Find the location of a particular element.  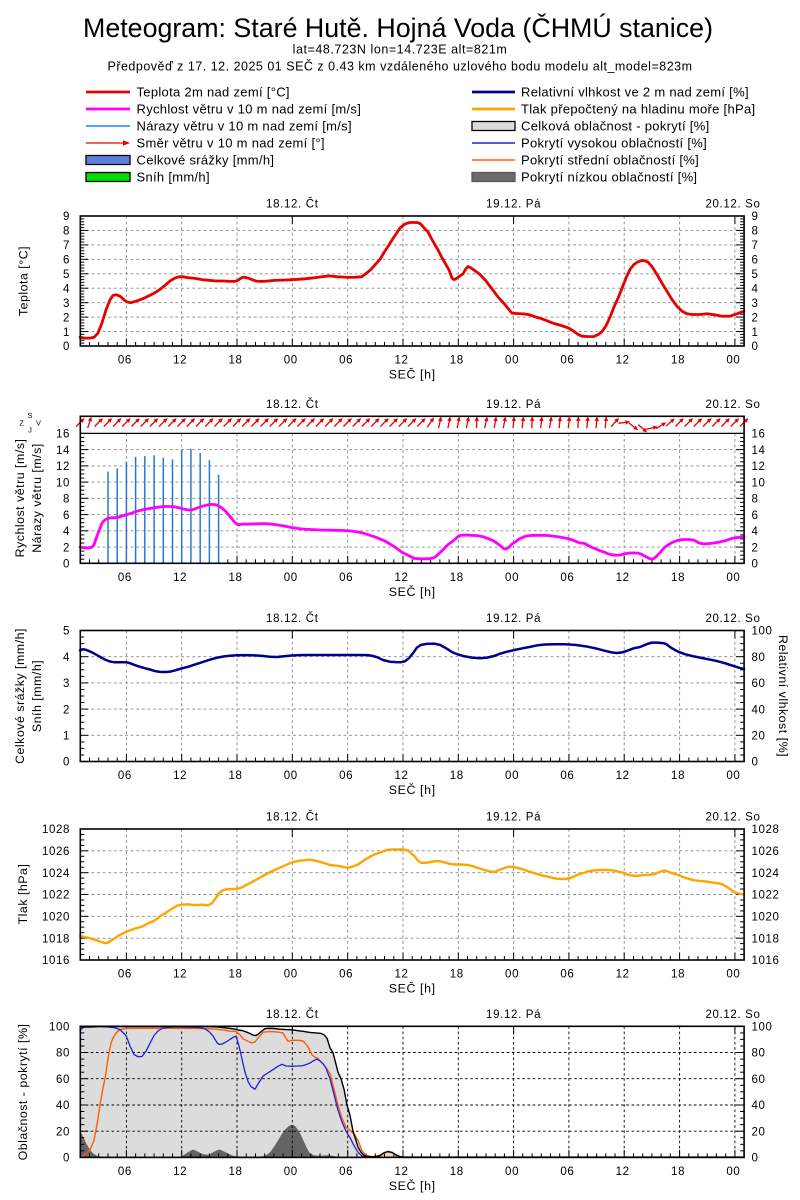

svg-text: Oblačnost - pokrytí [%] is located at coordinates (23, 1092).